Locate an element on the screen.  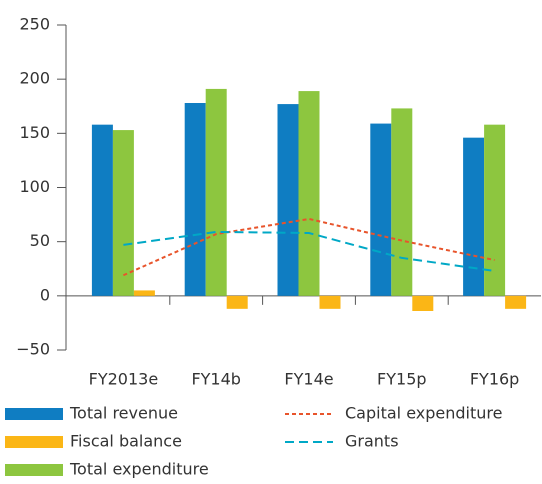
legend-label: Fiscal balance is located at coordinates (126, 441).